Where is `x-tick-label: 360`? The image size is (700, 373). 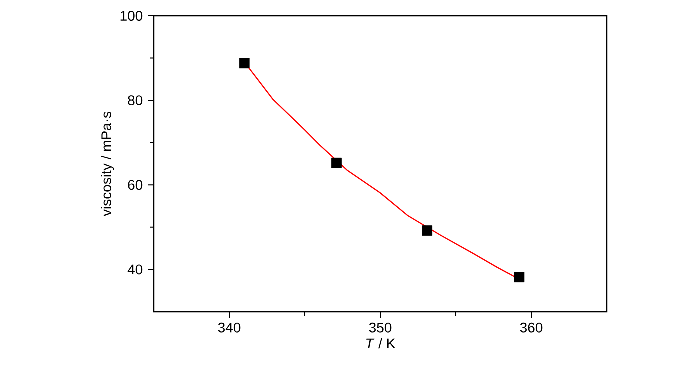 x-tick-label: 360 is located at coordinates (531, 327).